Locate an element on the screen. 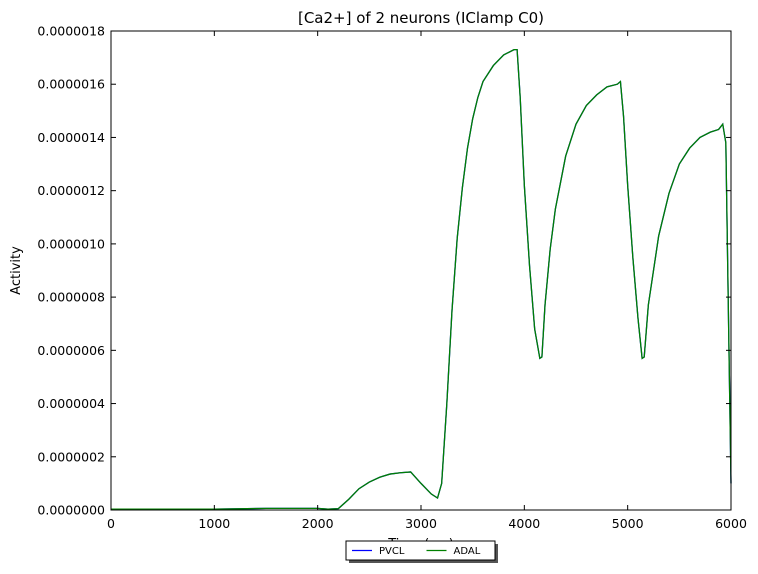 Image resolution: width=758 pixels, height=574 pixels. y-tick-label: 0.0000004 is located at coordinates (71, 403).